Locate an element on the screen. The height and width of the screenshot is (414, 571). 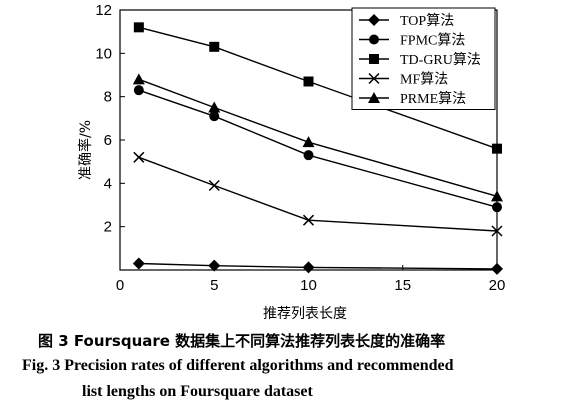
legend-marker-circle is located at coordinates (374, 39).